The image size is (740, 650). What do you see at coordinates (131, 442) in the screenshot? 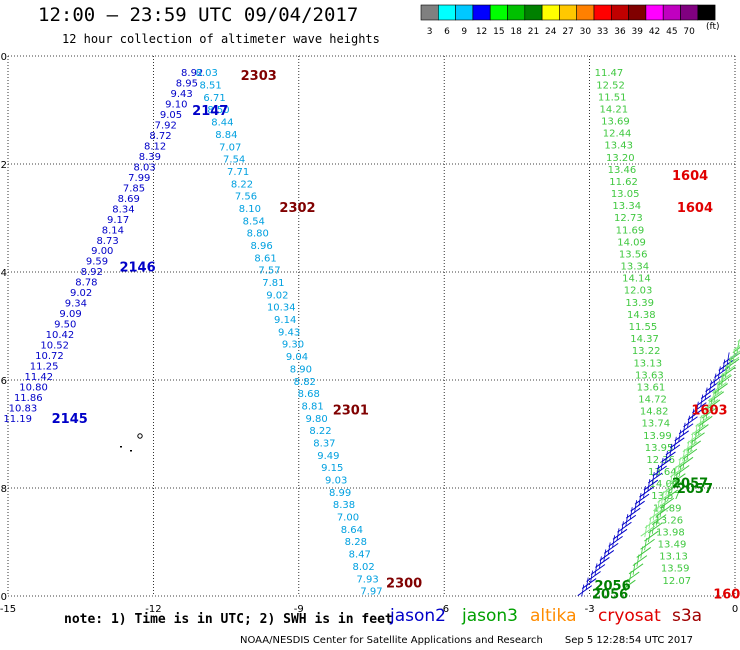
I see `island-marker` at bounding box center [131, 442].